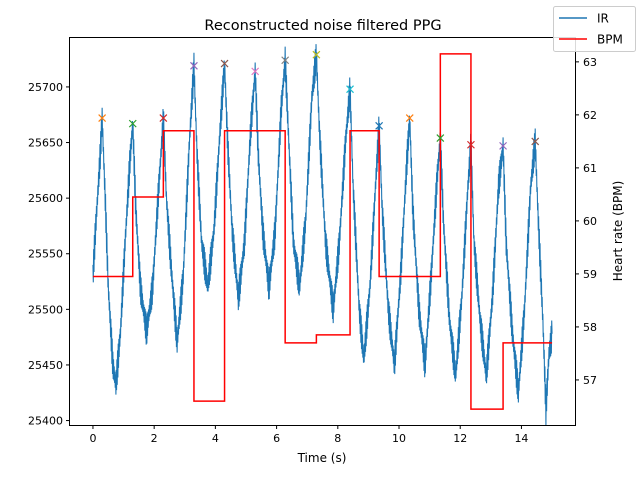 This screenshot has height=484, width=640. I want to click on y-right-tick-label-62: 62, so click(590, 115).